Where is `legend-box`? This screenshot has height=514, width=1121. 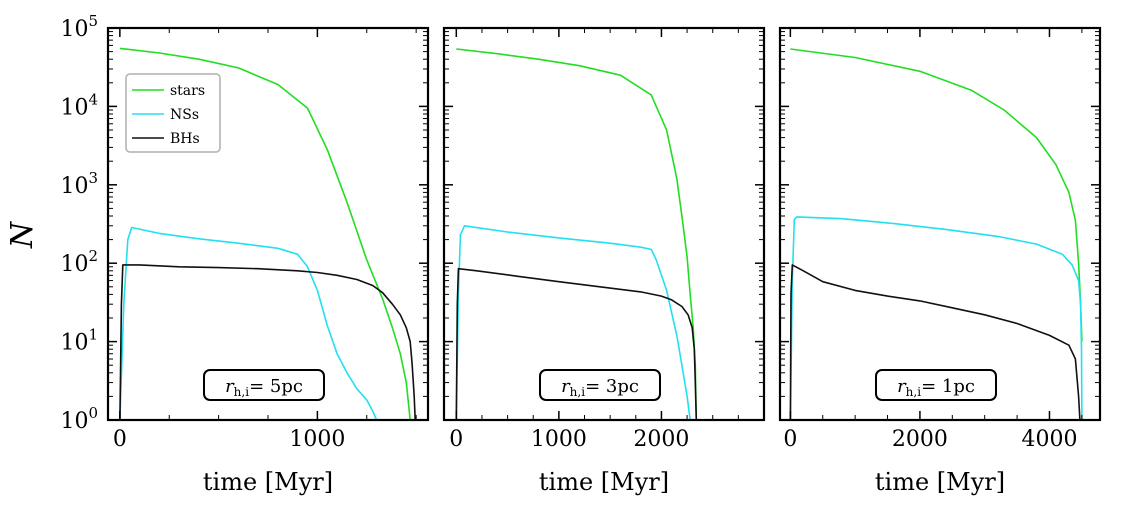
legend-box is located at coordinates (173, 113).